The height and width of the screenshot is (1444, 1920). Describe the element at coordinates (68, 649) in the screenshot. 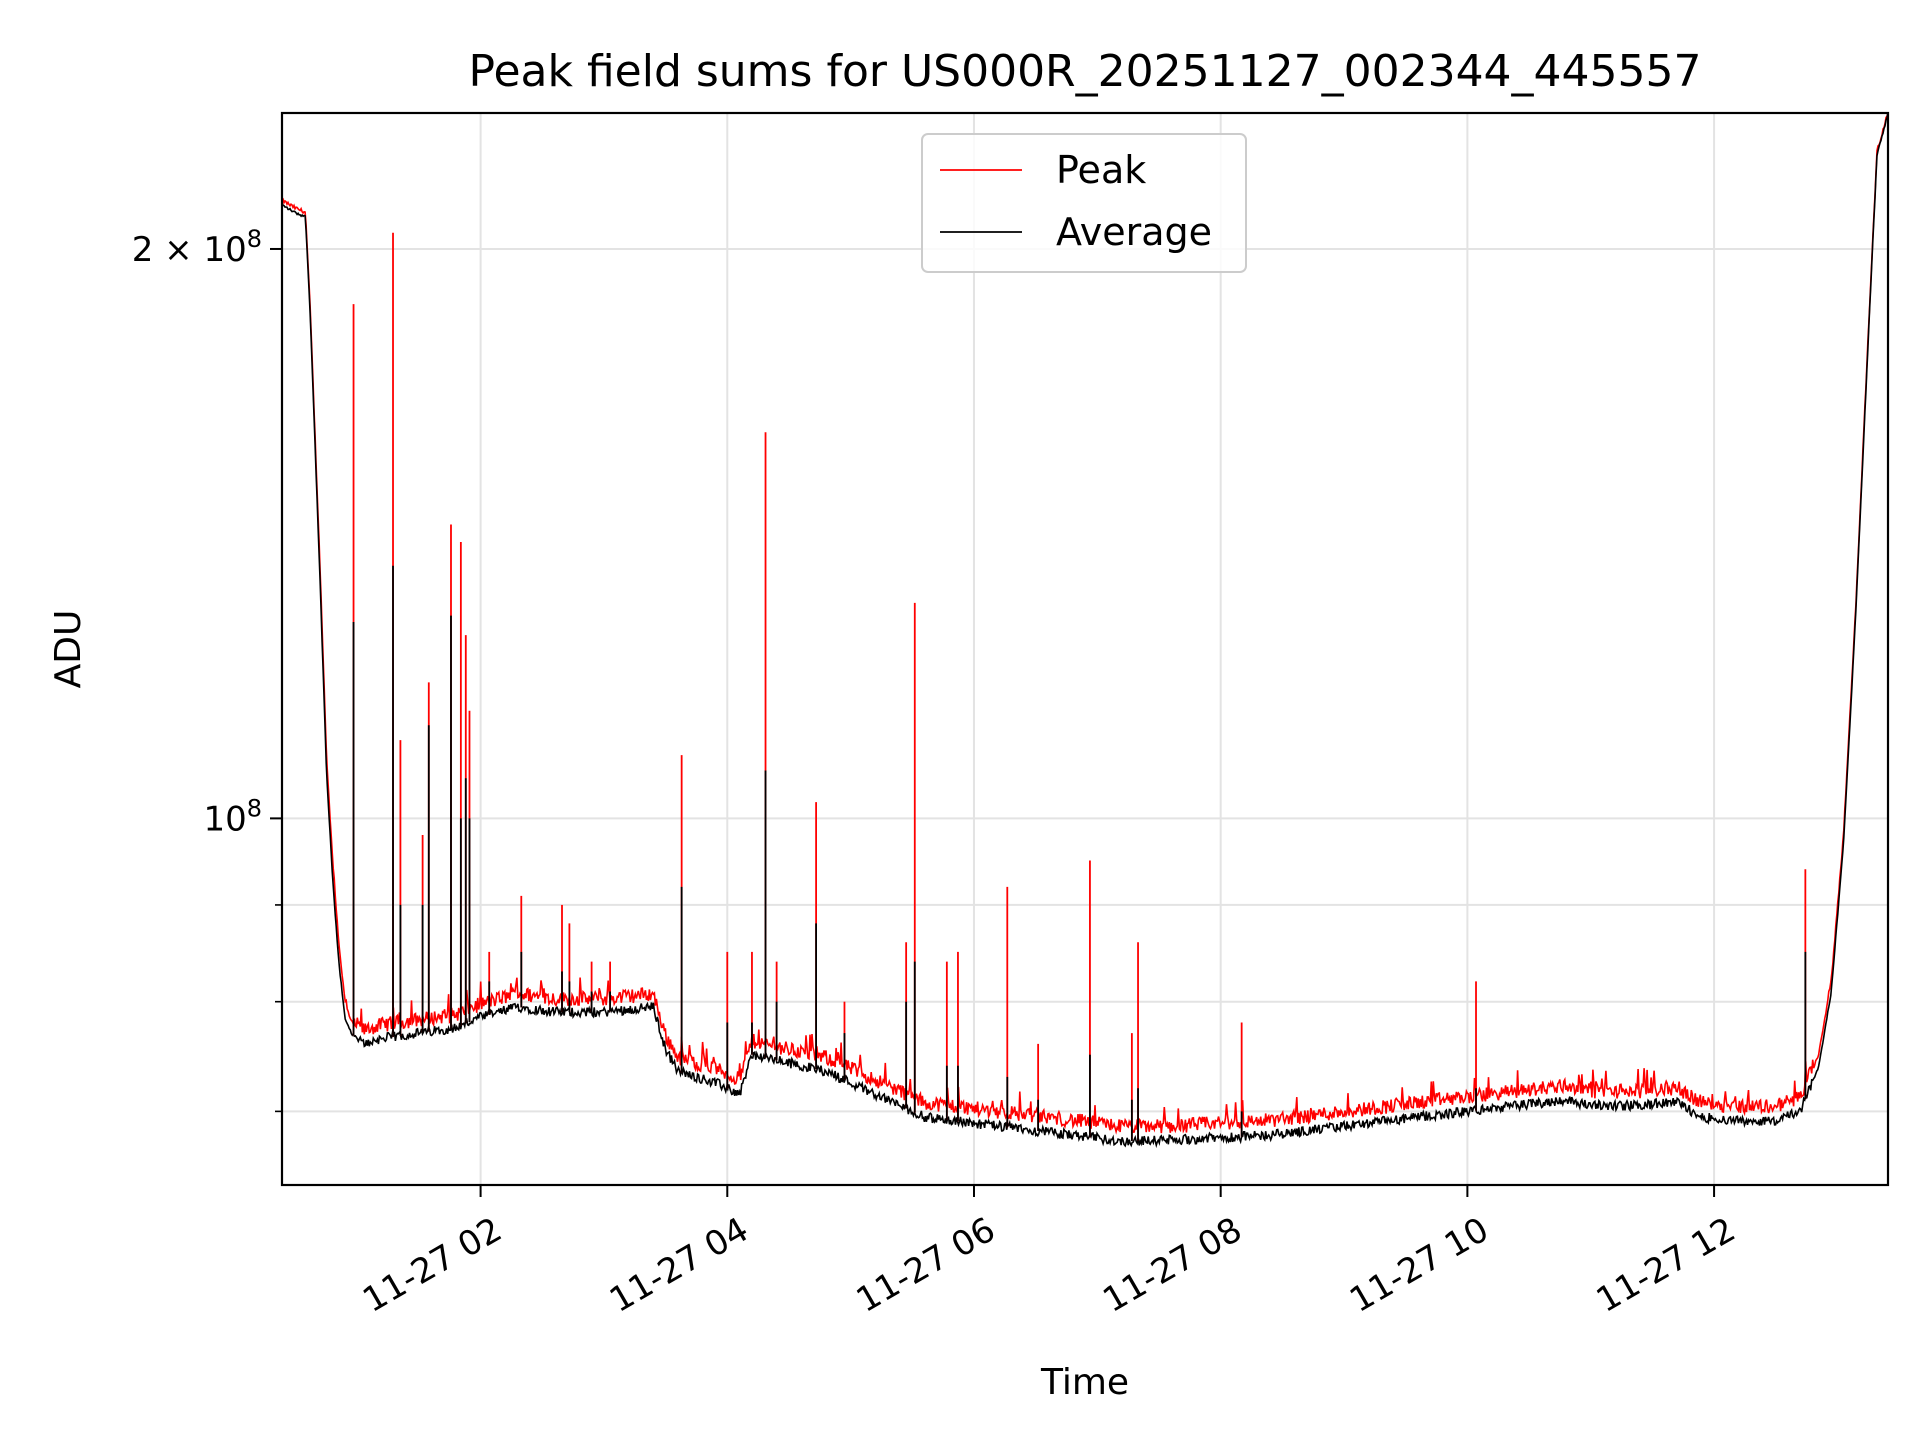

I see `y-axis-label: ADU` at that location.